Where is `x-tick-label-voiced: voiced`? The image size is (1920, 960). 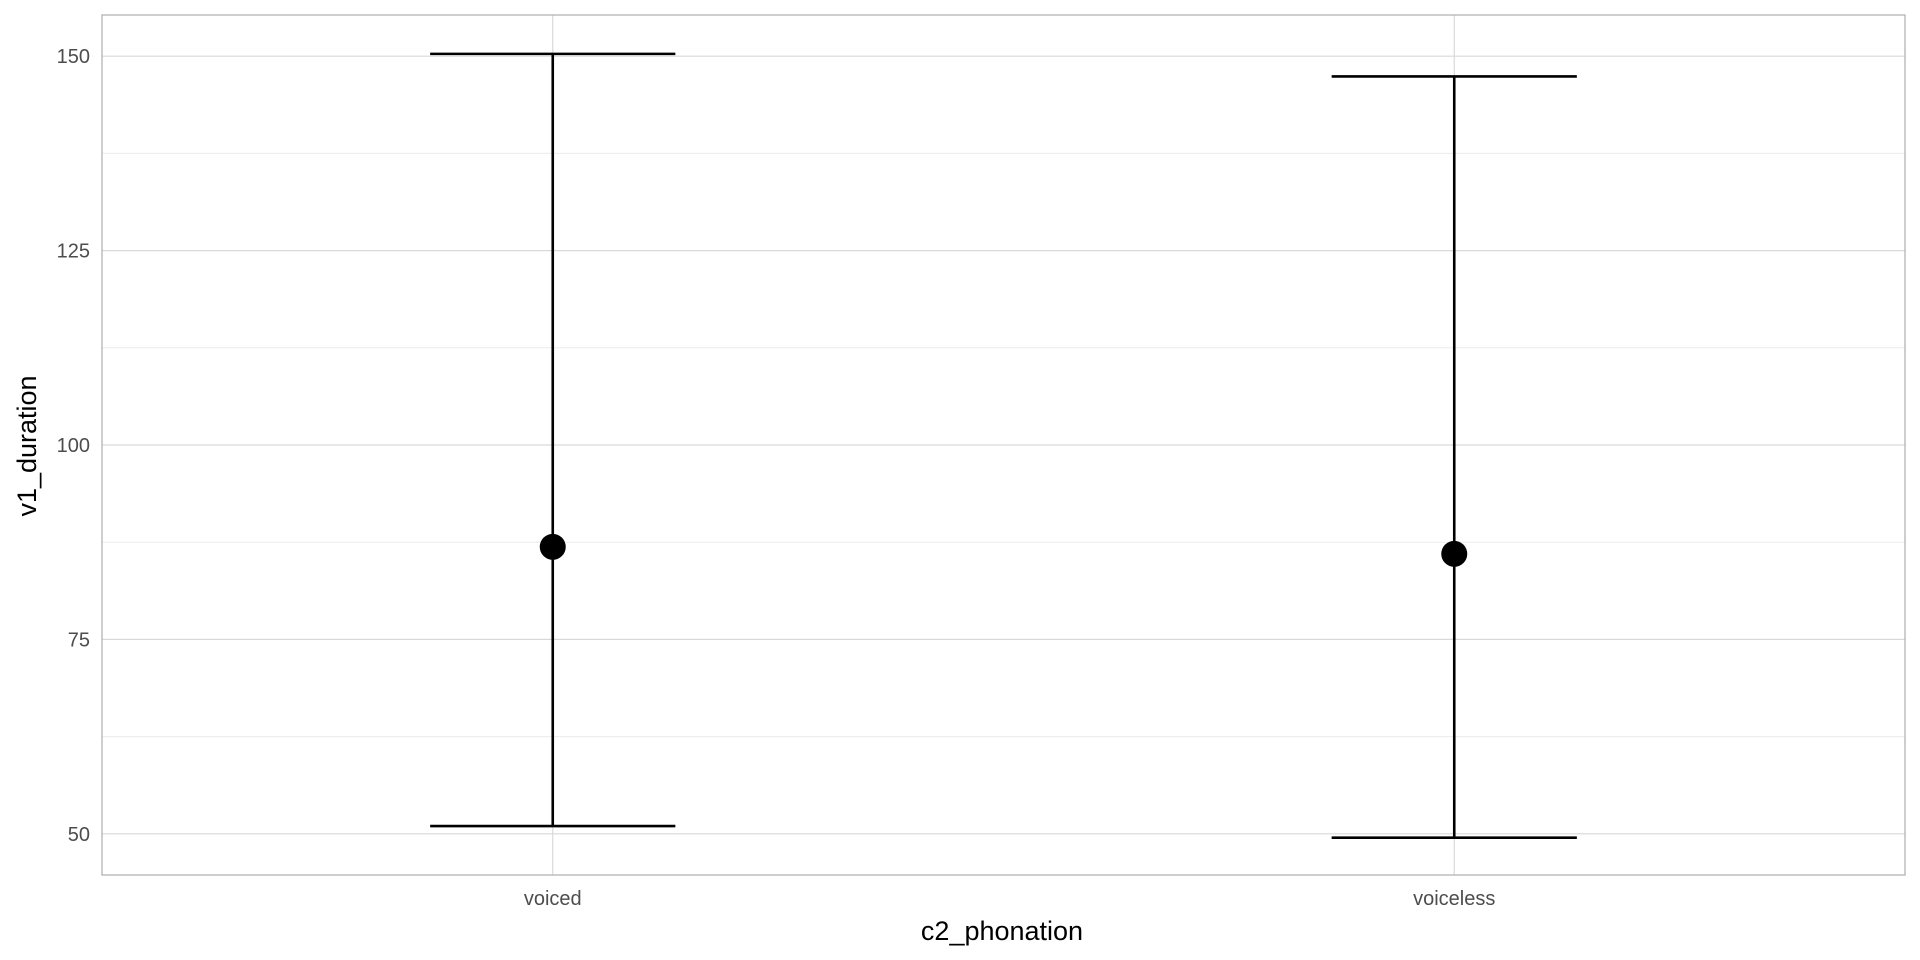
x-tick-label-voiced: voiced is located at coordinates (553, 899).